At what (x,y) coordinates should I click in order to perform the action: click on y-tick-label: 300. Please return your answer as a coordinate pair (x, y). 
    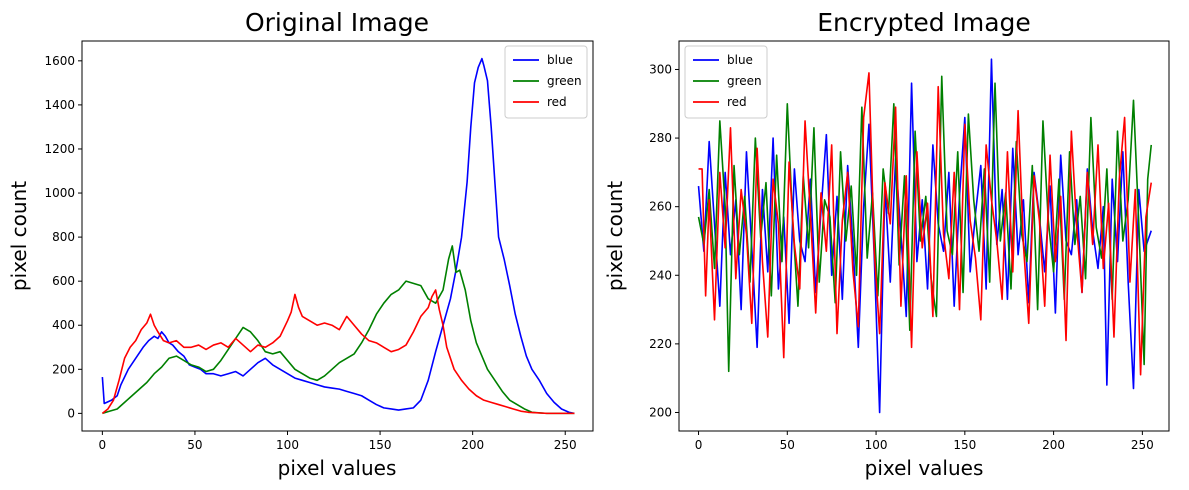
    Looking at the image, I should click on (660, 69).